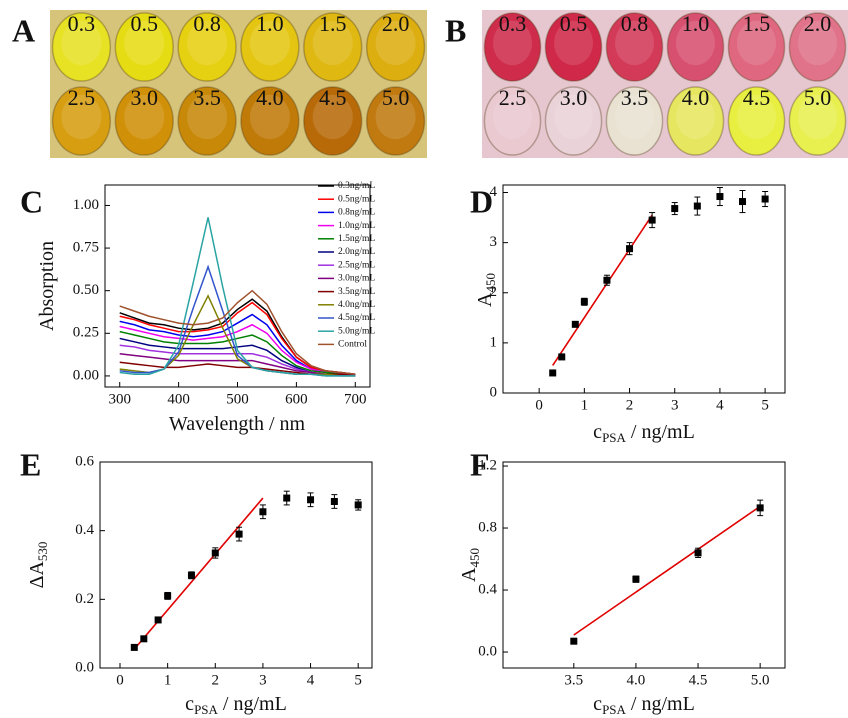 The width and height of the screenshot is (848, 718). Describe the element at coordinates (23, 30) in the screenshot. I see `panel-letter: A` at that location.